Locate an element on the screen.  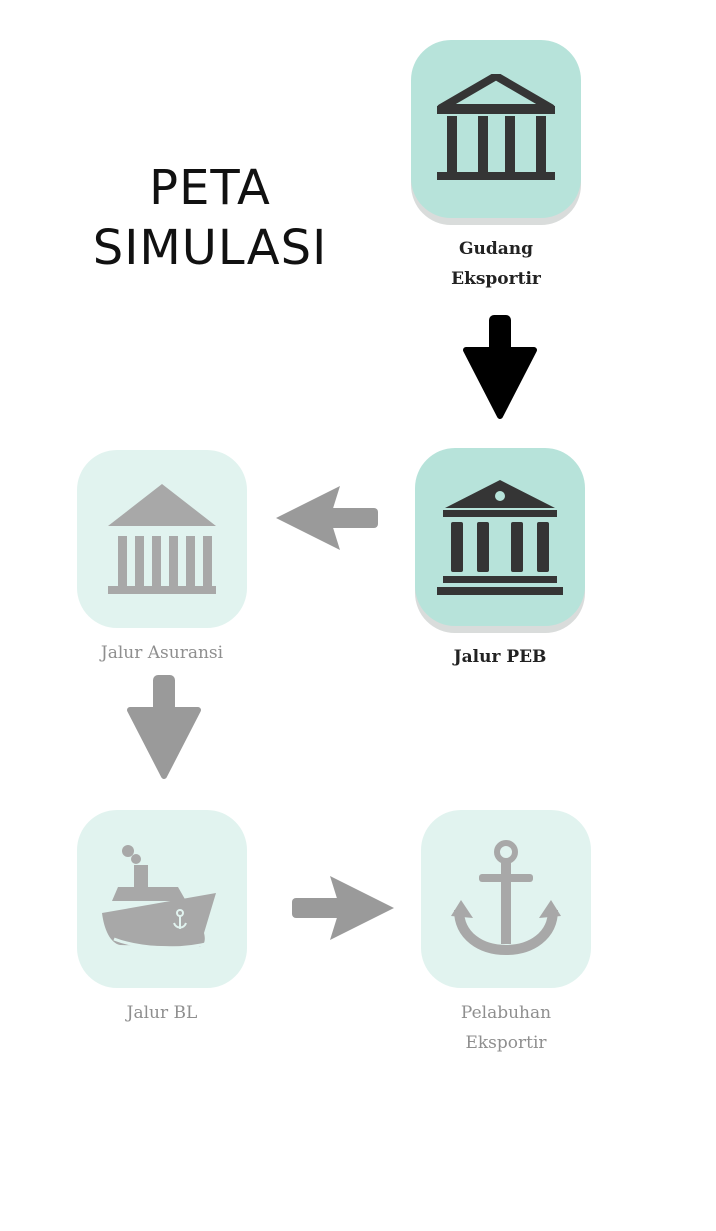
tile-pelabuhan-eksportir is located at coordinates (506, 899).